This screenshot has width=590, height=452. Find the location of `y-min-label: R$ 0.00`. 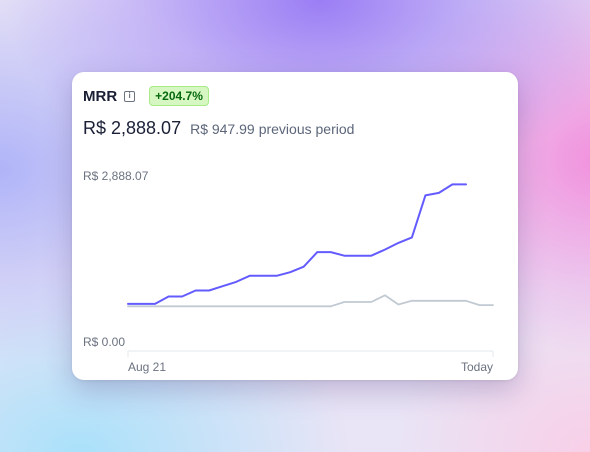

y-min-label: R$ 0.00 is located at coordinates (104, 342).